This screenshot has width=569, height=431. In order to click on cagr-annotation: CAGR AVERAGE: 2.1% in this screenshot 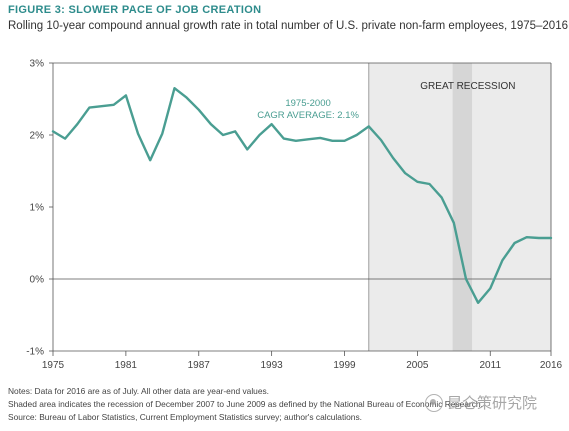, I will do `click(308, 115)`.